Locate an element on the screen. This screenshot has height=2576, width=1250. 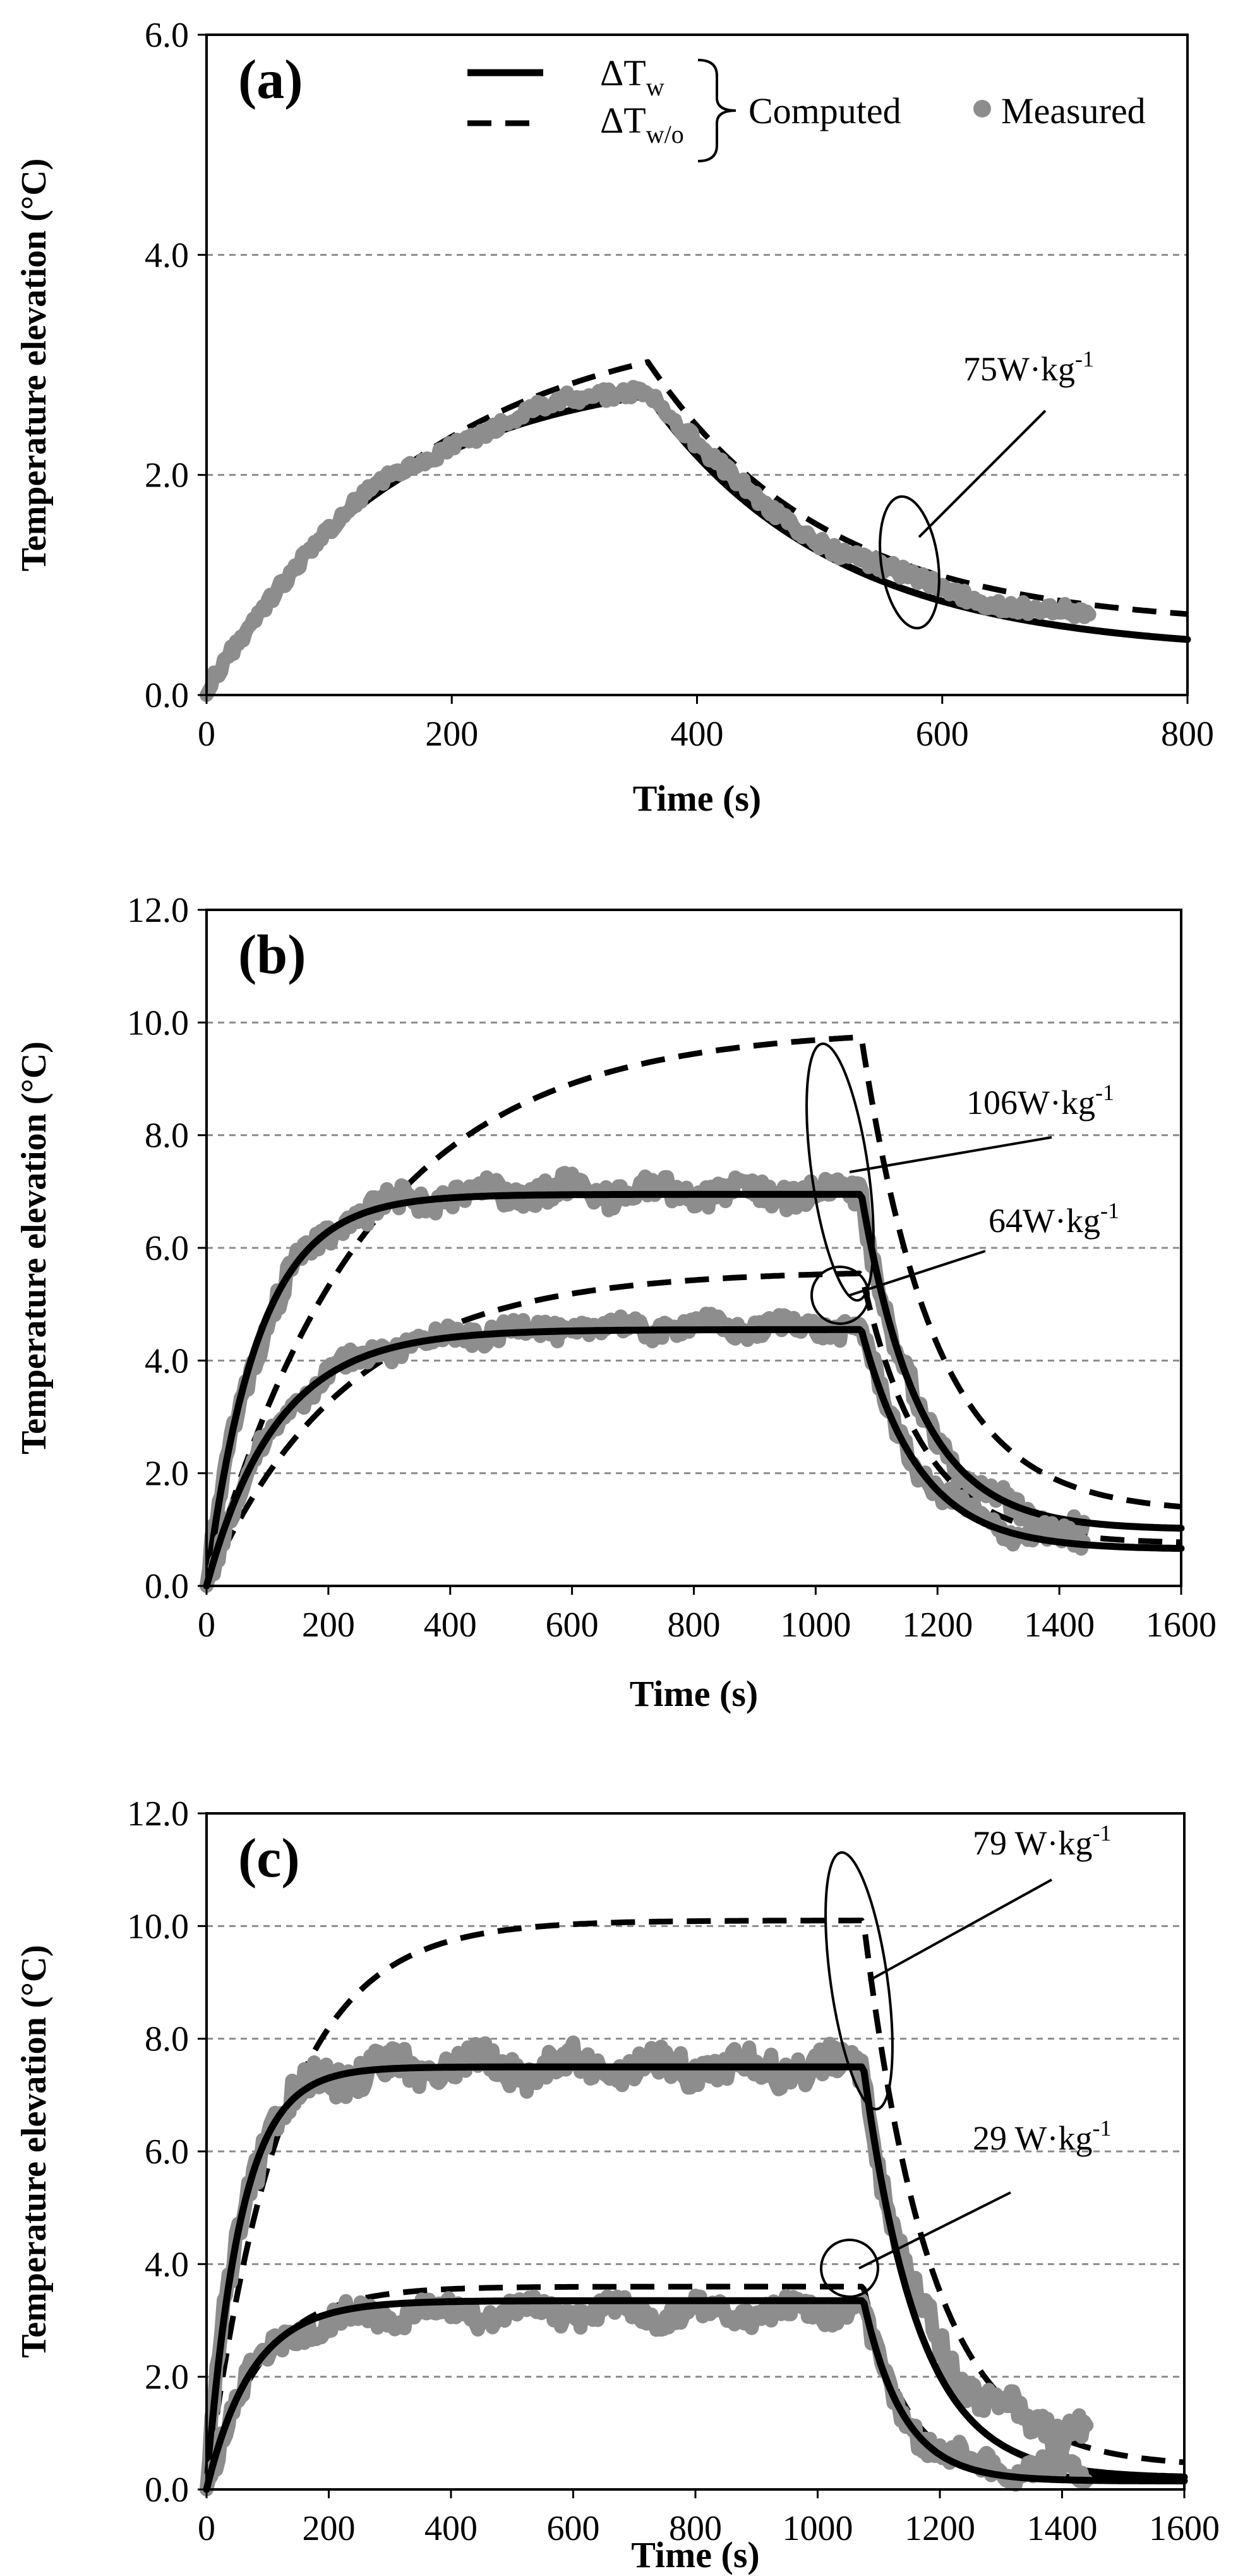
legend-measured-swatch is located at coordinates (982, 109).